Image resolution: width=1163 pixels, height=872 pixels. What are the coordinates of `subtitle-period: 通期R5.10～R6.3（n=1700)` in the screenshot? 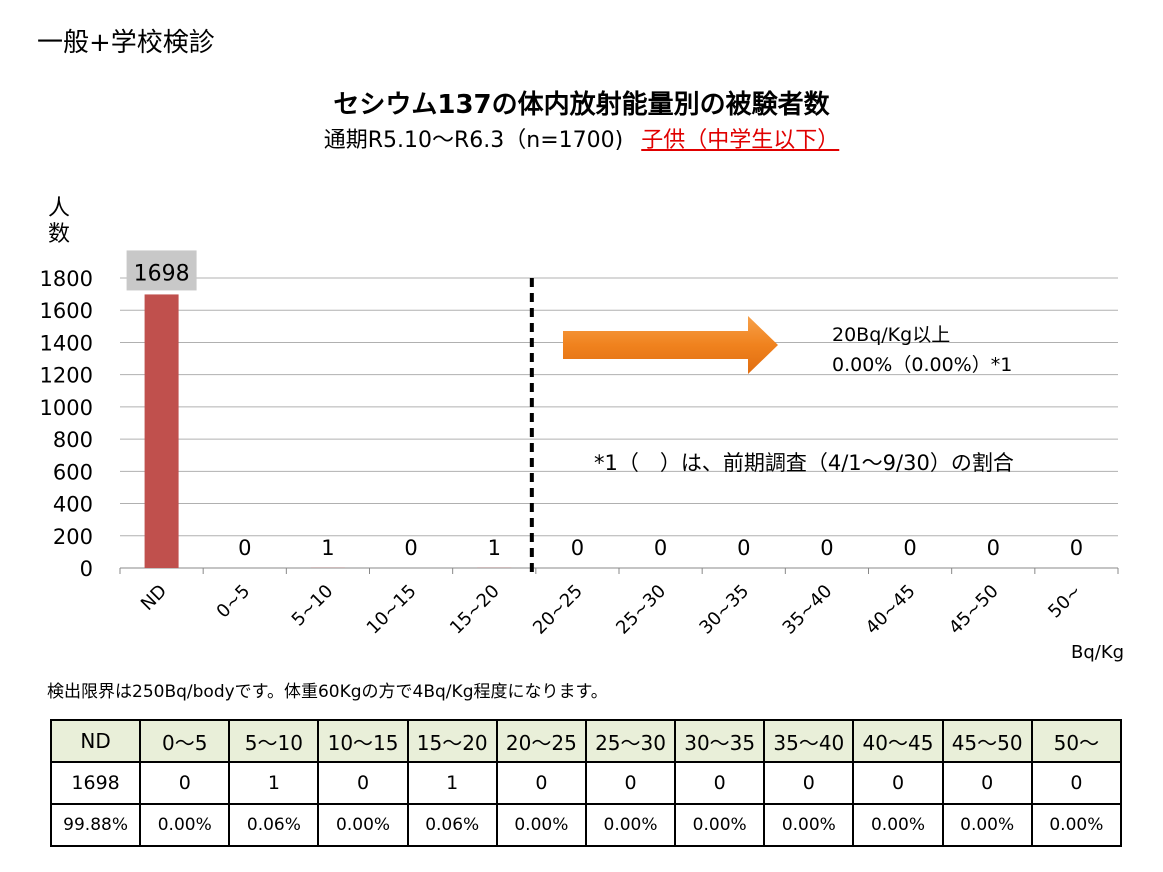 It's located at (473, 140).